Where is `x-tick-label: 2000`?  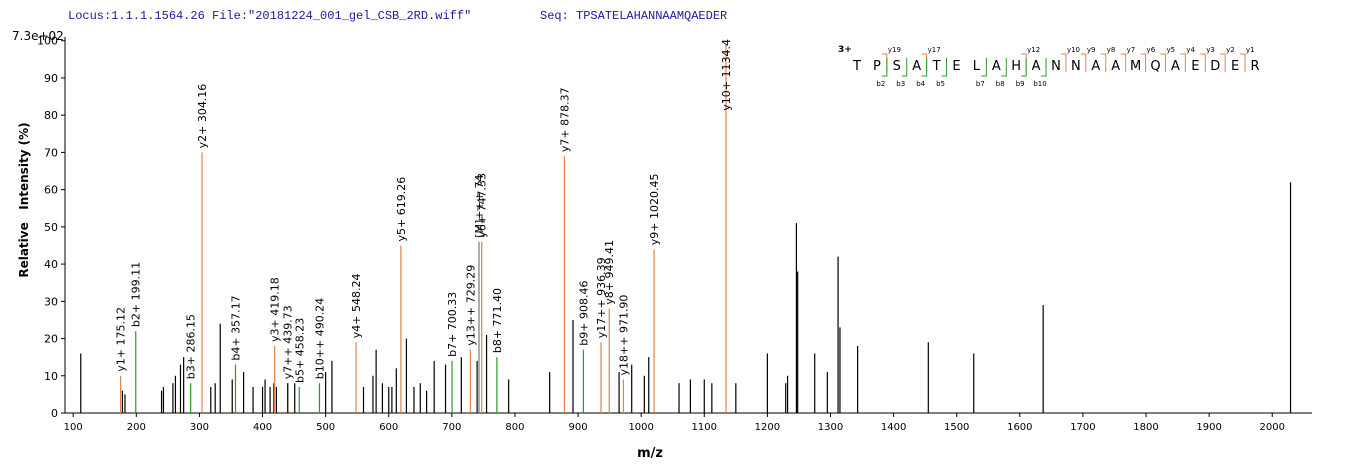 x-tick-label: 2000 is located at coordinates (1272, 427).